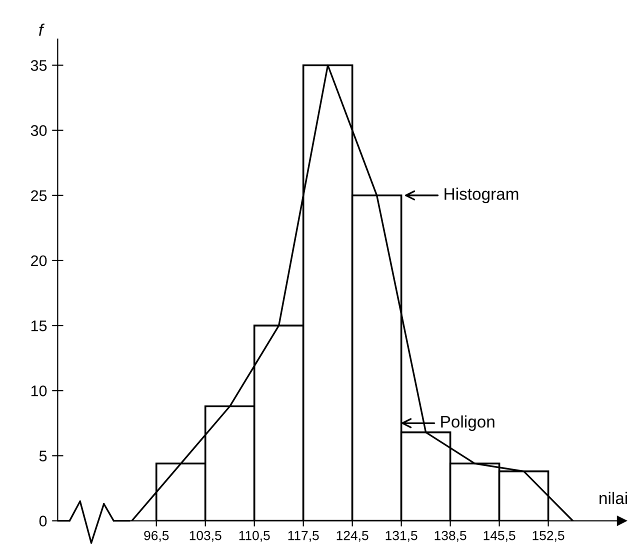 The height and width of the screenshot is (560, 641). I want to click on y-tick-label: 5, so click(43, 456).